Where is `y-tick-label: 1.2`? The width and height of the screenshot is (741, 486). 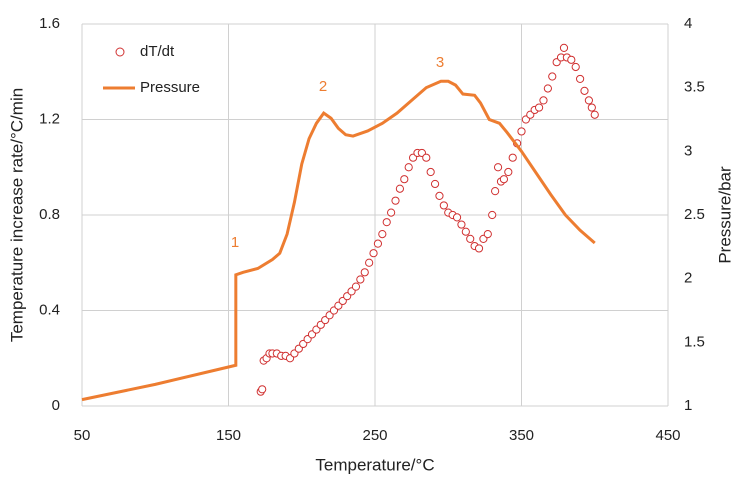 y-tick-label: 1.2 is located at coordinates (49, 118).